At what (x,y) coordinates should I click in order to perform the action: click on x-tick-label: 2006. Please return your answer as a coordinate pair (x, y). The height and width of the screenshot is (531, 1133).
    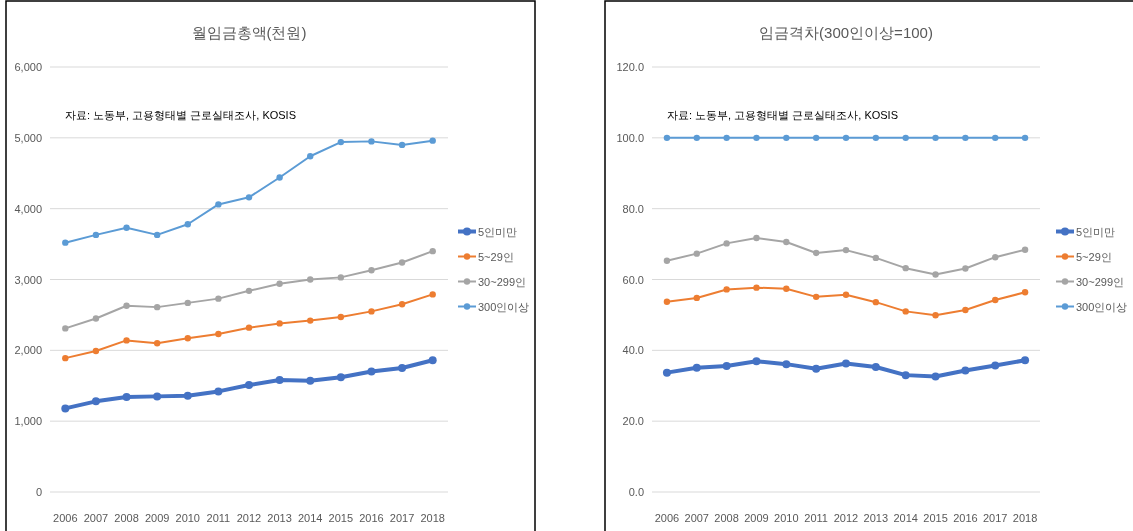
    Looking at the image, I should click on (65, 518).